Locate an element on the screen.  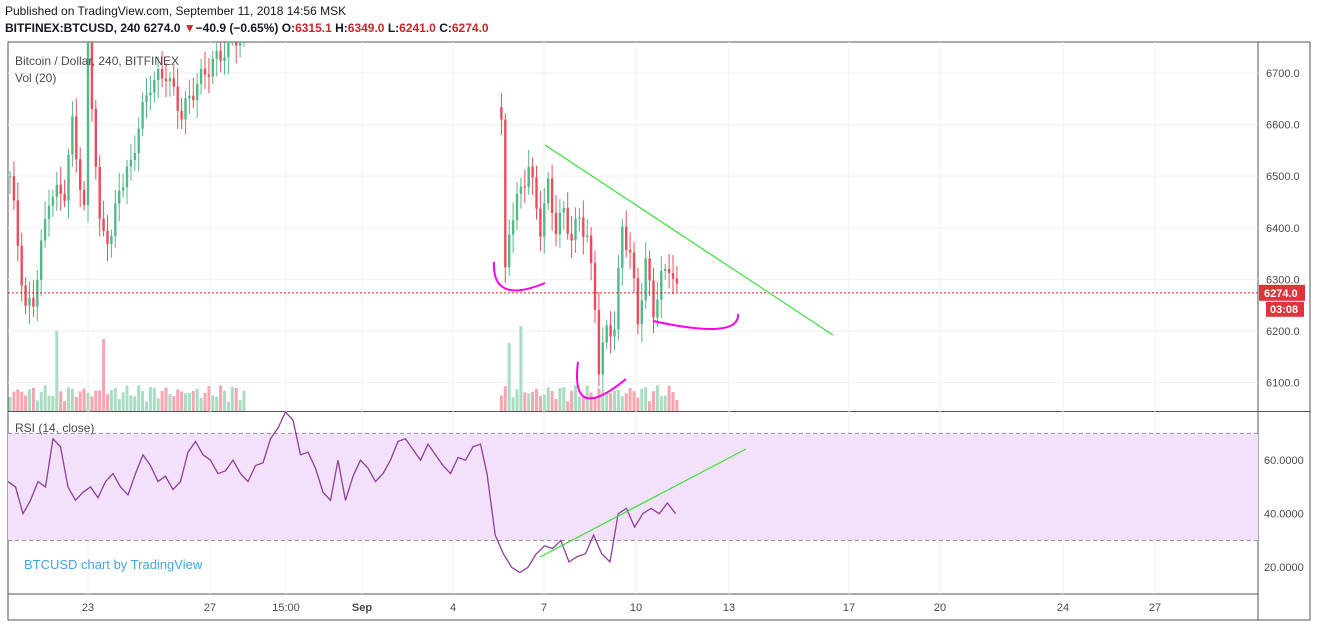
x-tick-label: 7 is located at coordinates (544, 608).